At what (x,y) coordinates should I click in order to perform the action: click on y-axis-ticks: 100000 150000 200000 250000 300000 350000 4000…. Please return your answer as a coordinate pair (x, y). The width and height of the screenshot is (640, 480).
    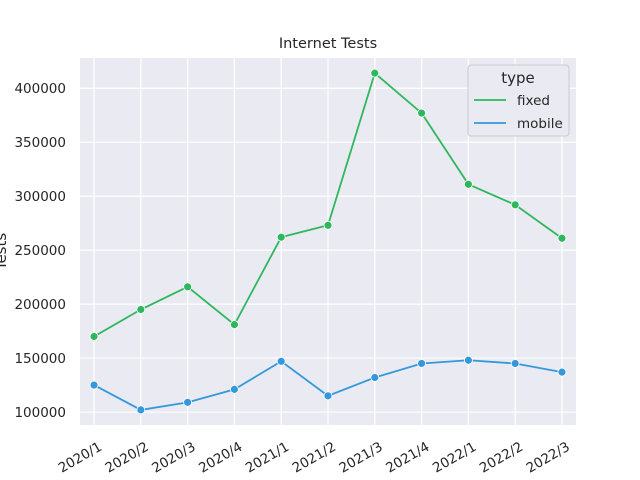
    Looking at the image, I should click on (40, 251).